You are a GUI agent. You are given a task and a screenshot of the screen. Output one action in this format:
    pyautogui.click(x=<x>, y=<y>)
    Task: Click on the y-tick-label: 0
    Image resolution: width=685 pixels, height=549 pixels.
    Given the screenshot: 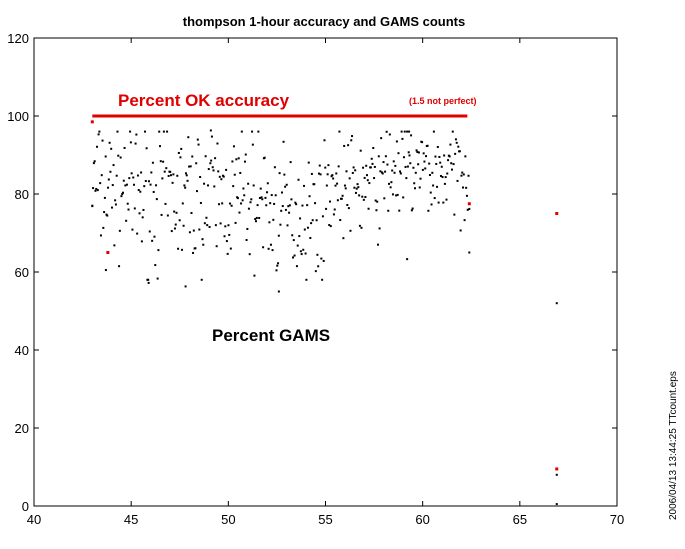 What is the action you would take?
    pyautogui.click(x=25, y=506)
    